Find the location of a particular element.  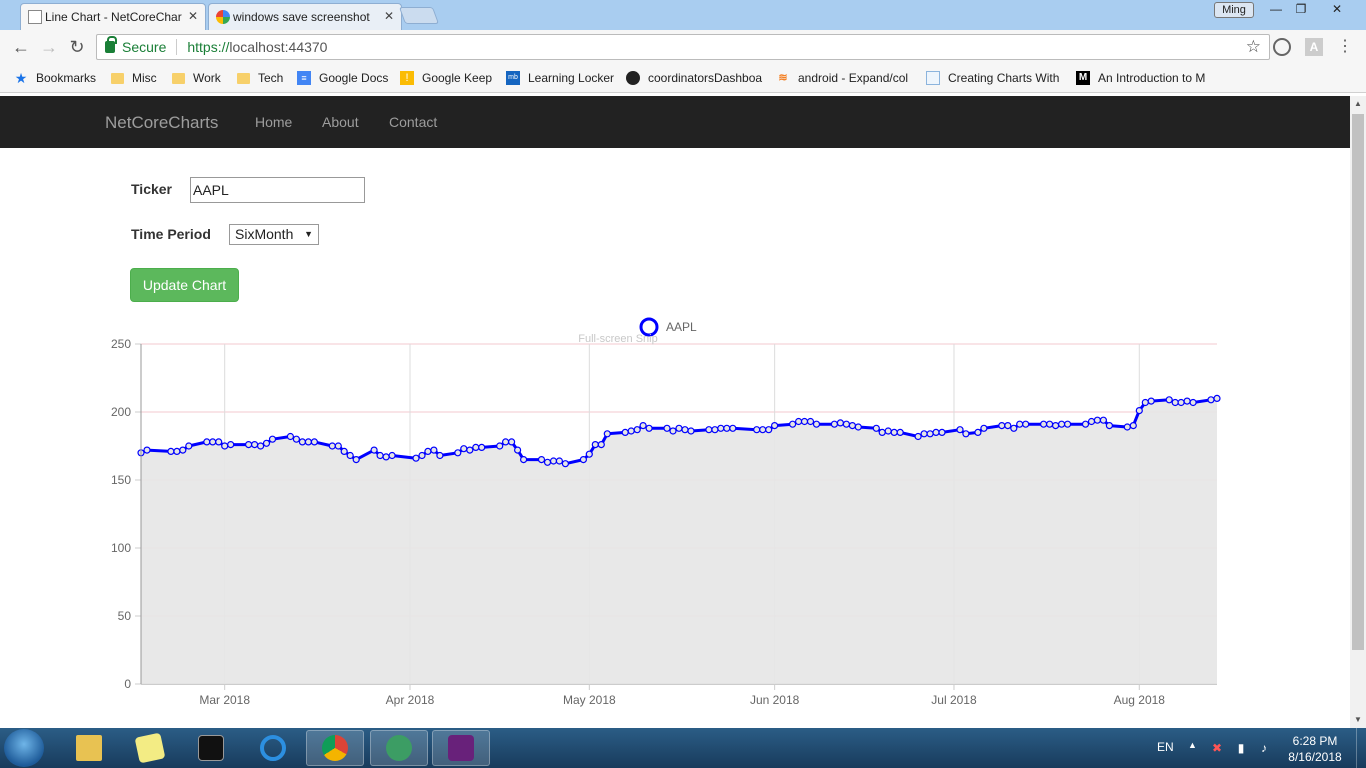

bookmark-android: ≋ android - Expand/col is located at coordinates (845, 78).